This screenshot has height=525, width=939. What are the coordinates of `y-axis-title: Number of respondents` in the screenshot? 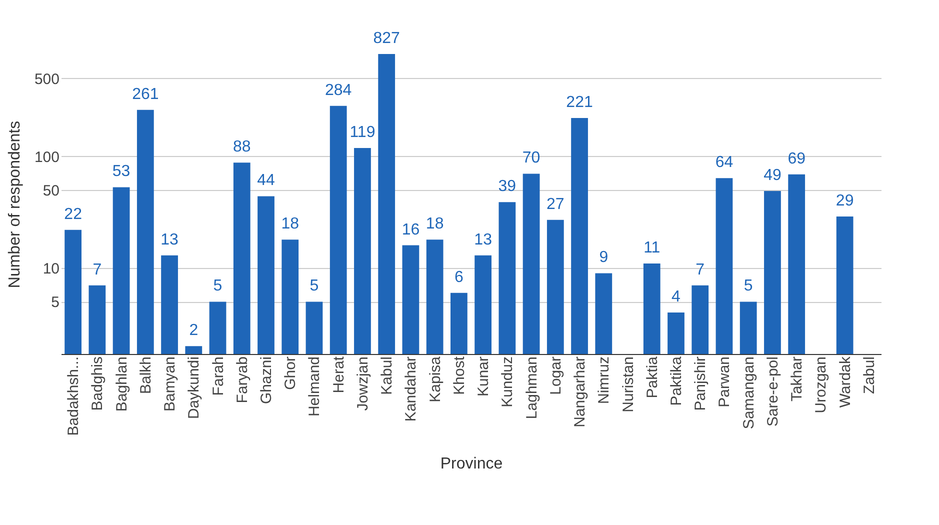 It's located at (15, 204).